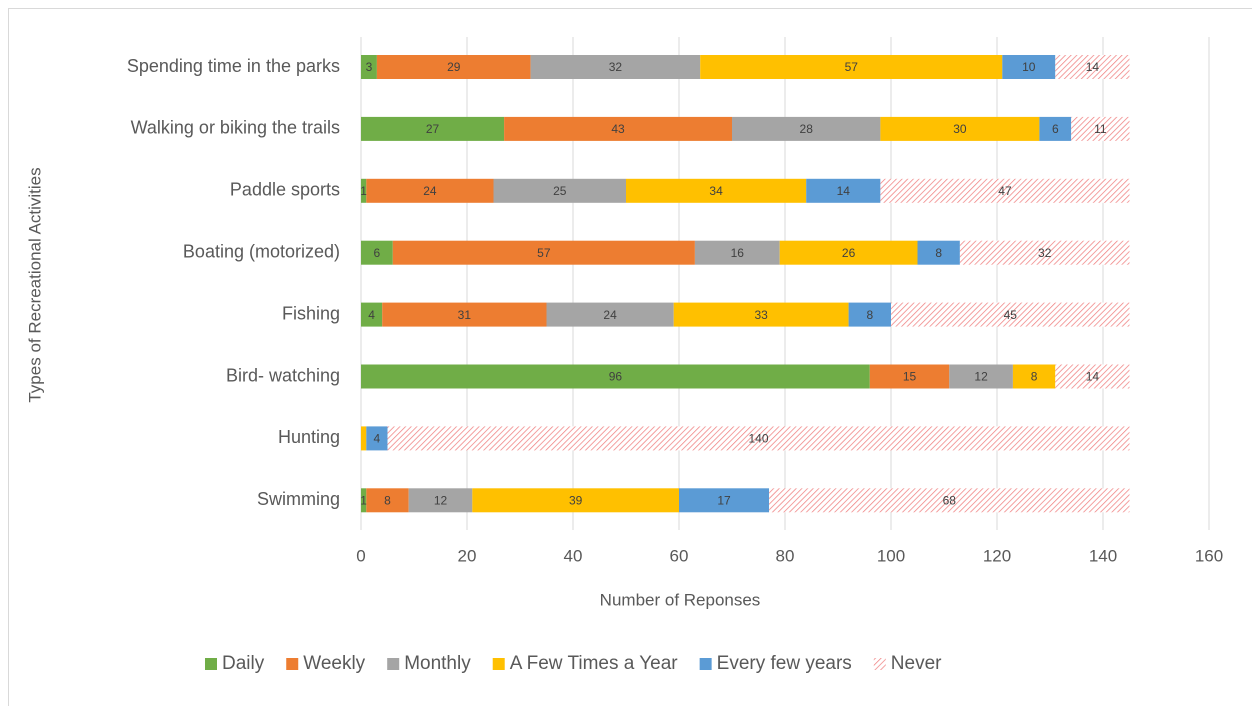 This screenshot has width=1252, height=706. Describe the element at coordinates (785, 555) in the screenshot. I see `x-tick-label: 80` at that location.